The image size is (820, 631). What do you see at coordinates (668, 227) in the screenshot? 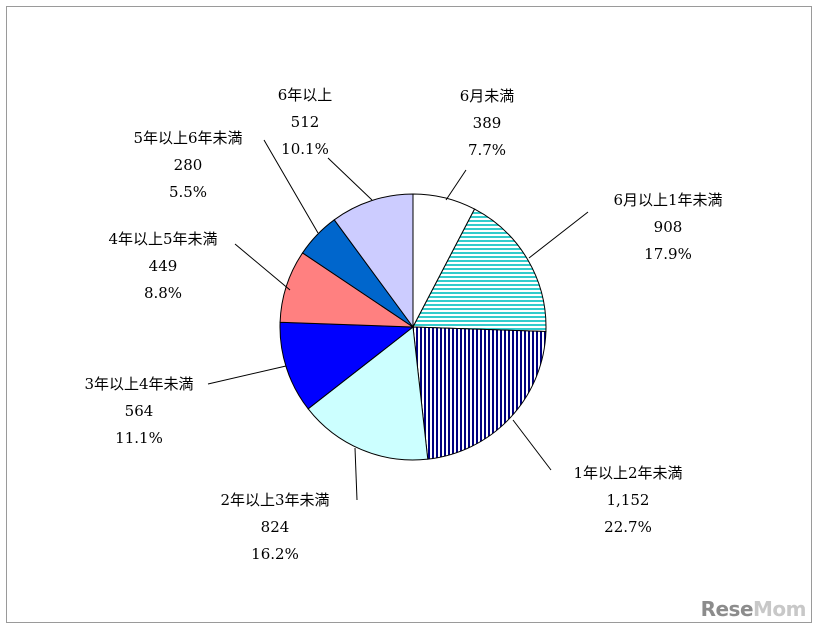
I see `slice-label-value-2: 908` at bounding box center [668, 227].